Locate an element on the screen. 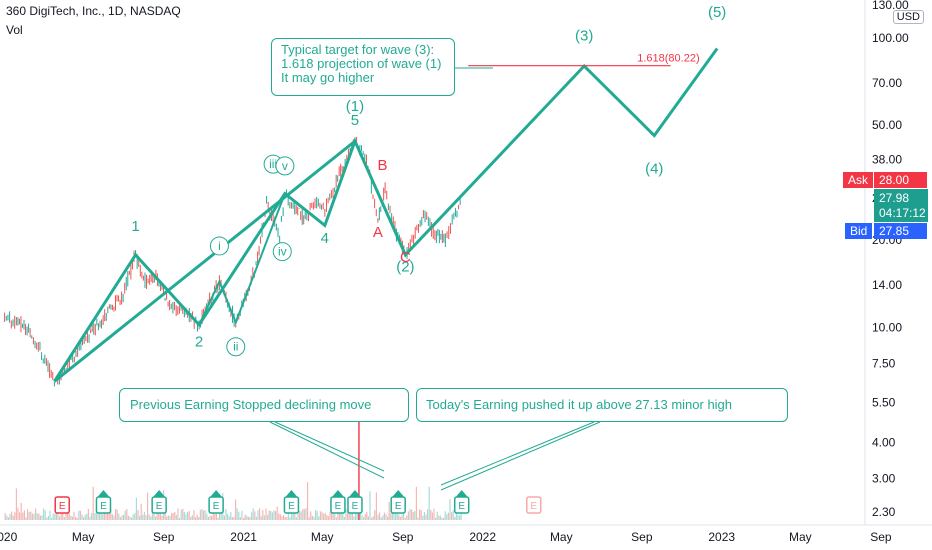 Image resolution: width=932 pixels, height=550 pixels. earnings-marker-letter: E is located at coordinates (103, 506).